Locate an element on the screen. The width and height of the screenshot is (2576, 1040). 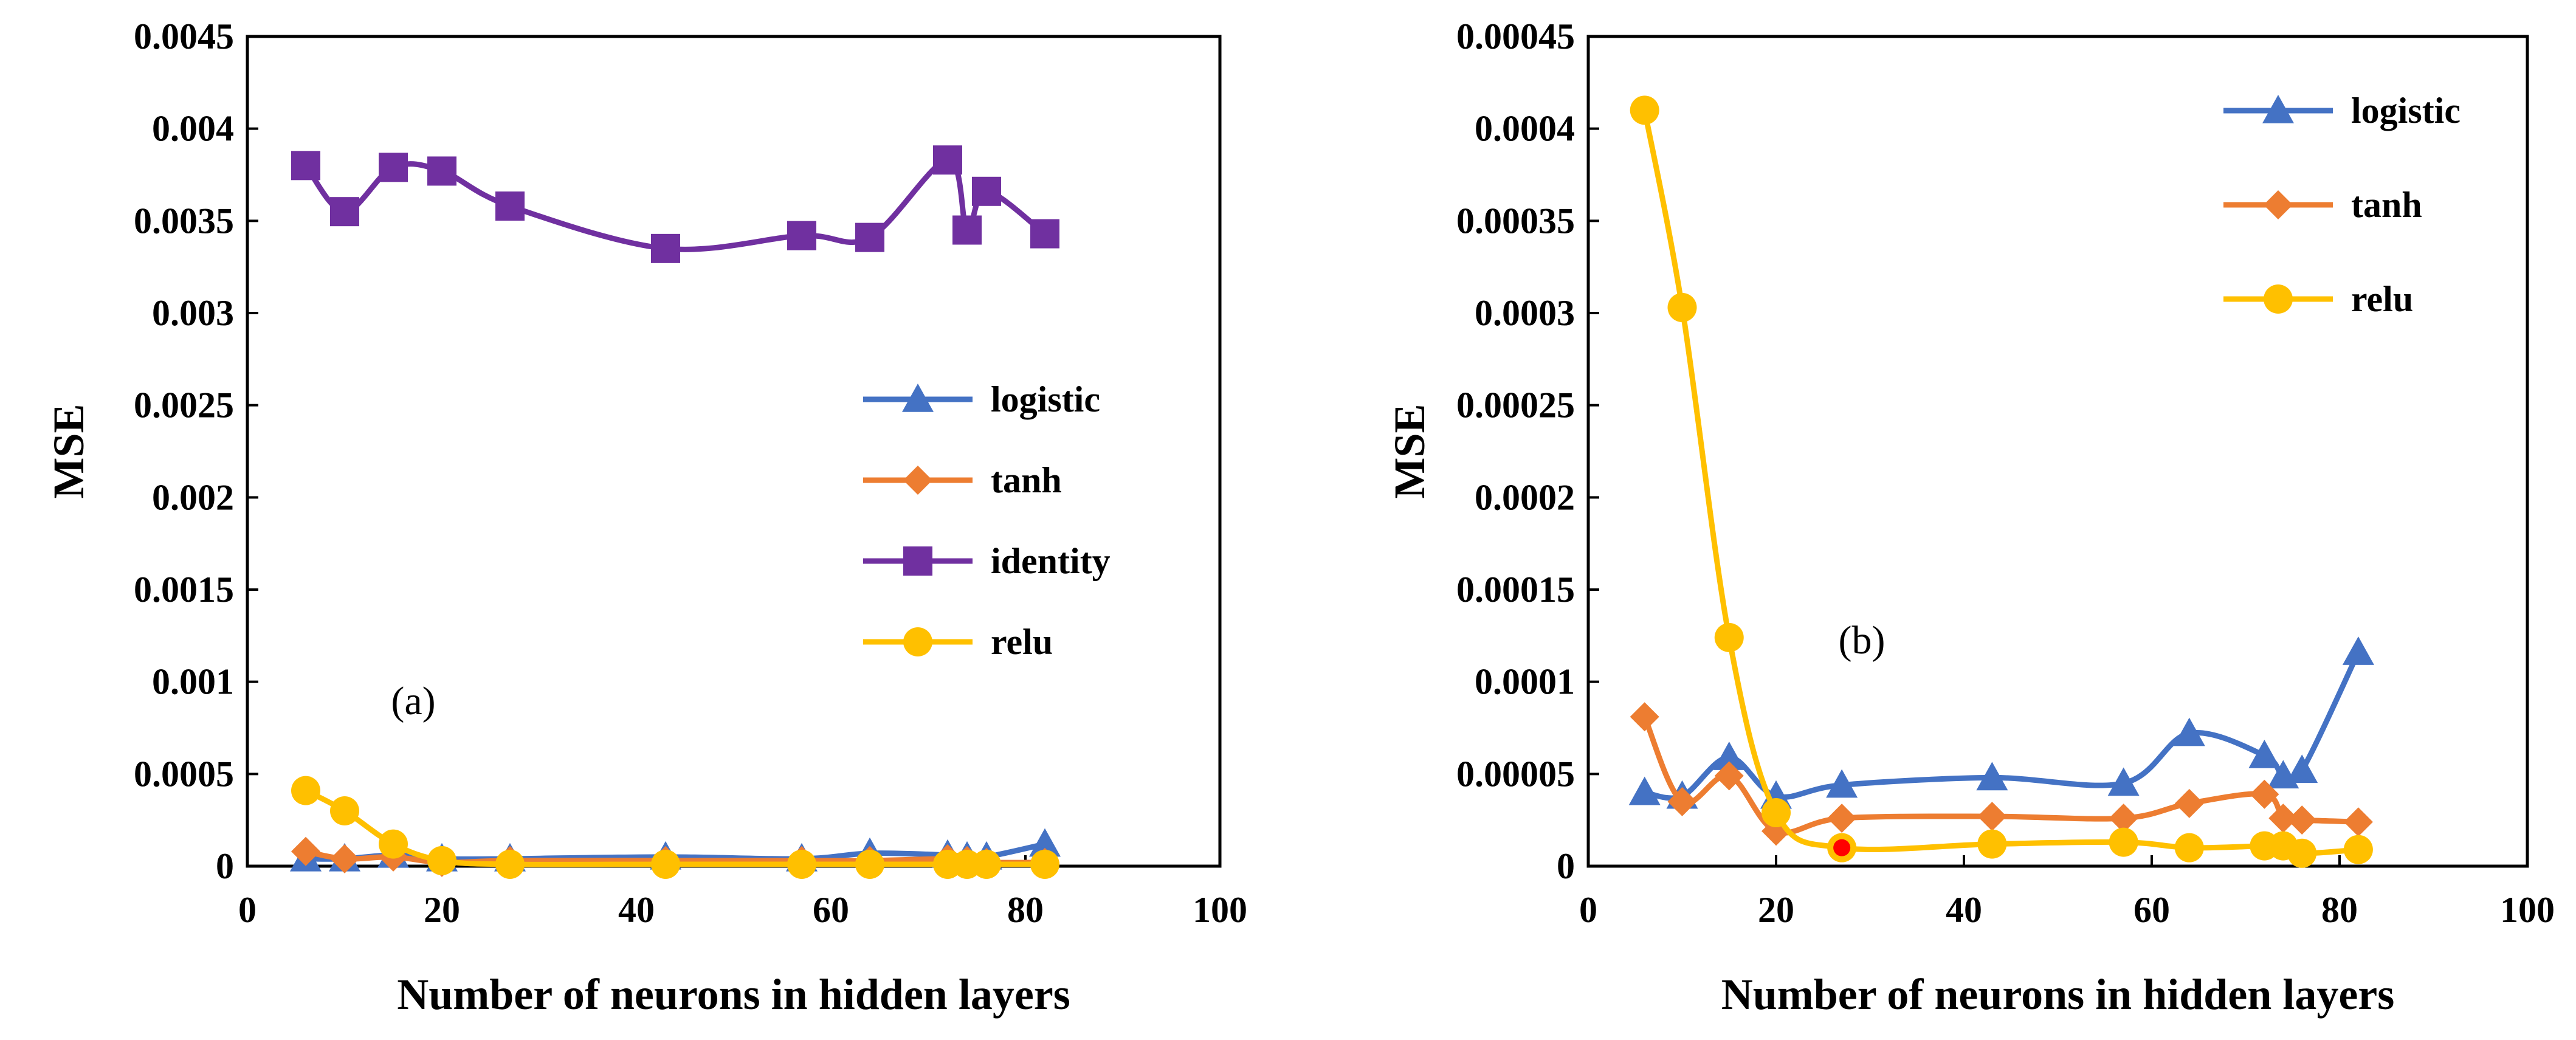
y-tick-label: 0.0005 is located at coordinates (184, 774).